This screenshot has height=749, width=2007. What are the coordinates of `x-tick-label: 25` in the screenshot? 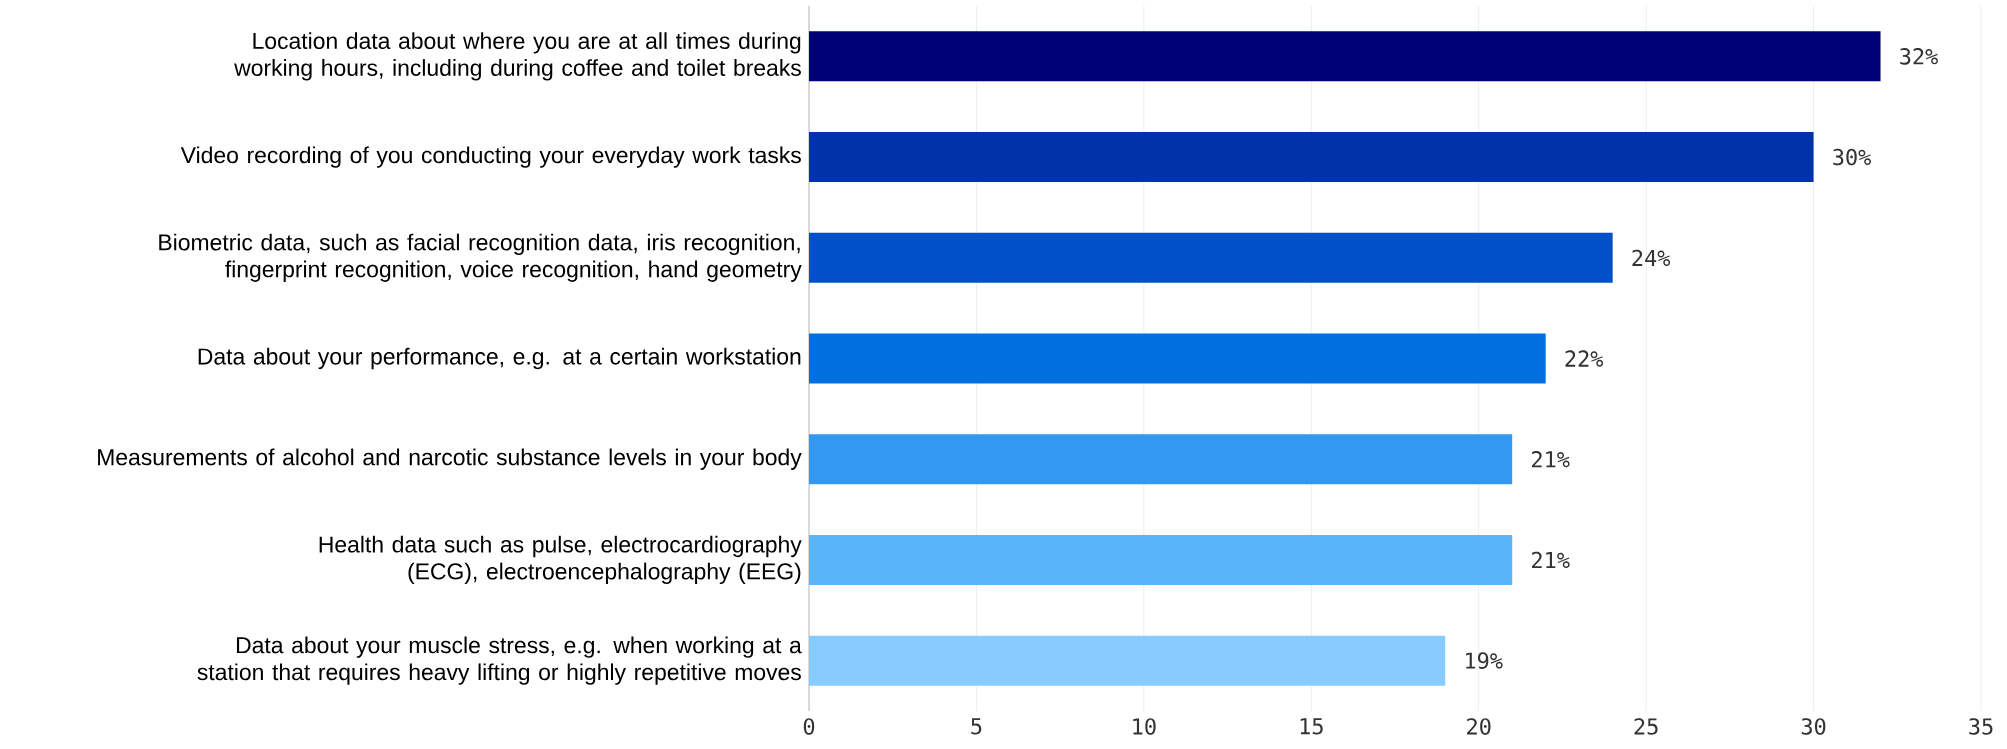 It's located at (1646, 726).